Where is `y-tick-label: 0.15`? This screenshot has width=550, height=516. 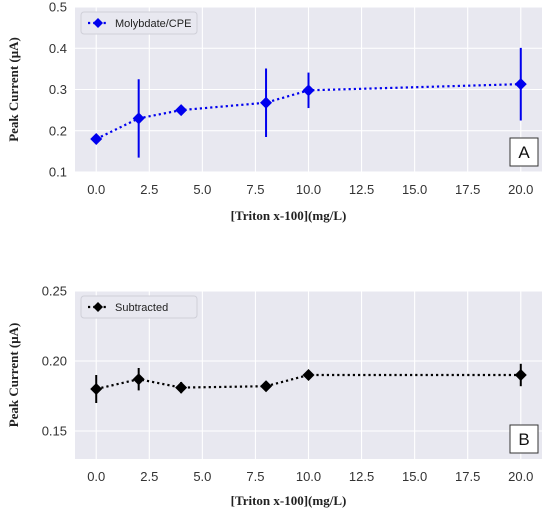 y-tick-label: 0.15 is located at coordinates (54, 431).